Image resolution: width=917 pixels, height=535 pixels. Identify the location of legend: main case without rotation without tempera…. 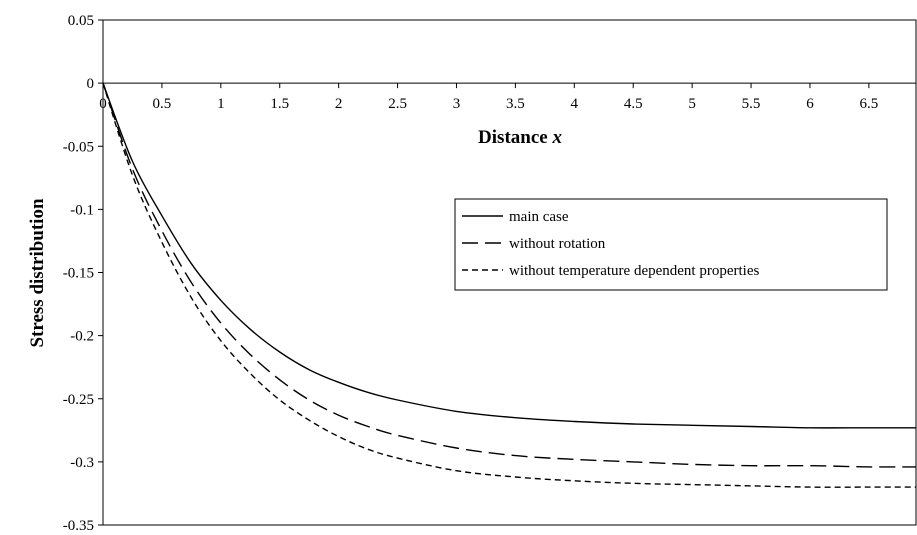
(671, 244).